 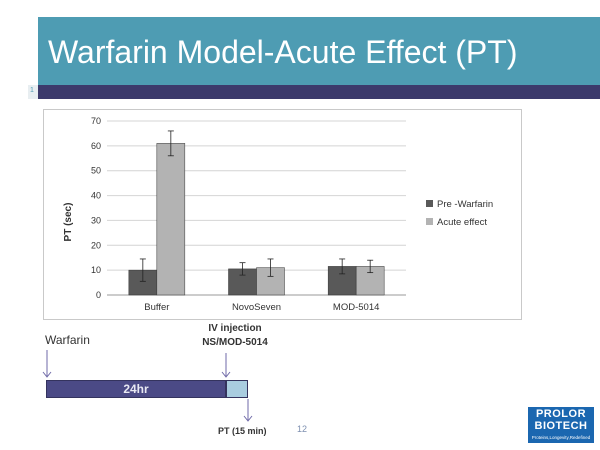 What do you see at coordinates (465, 204) in the screenshot?
I see `legend-label: Pre -Warfarin` at bounding box center [465, 204].